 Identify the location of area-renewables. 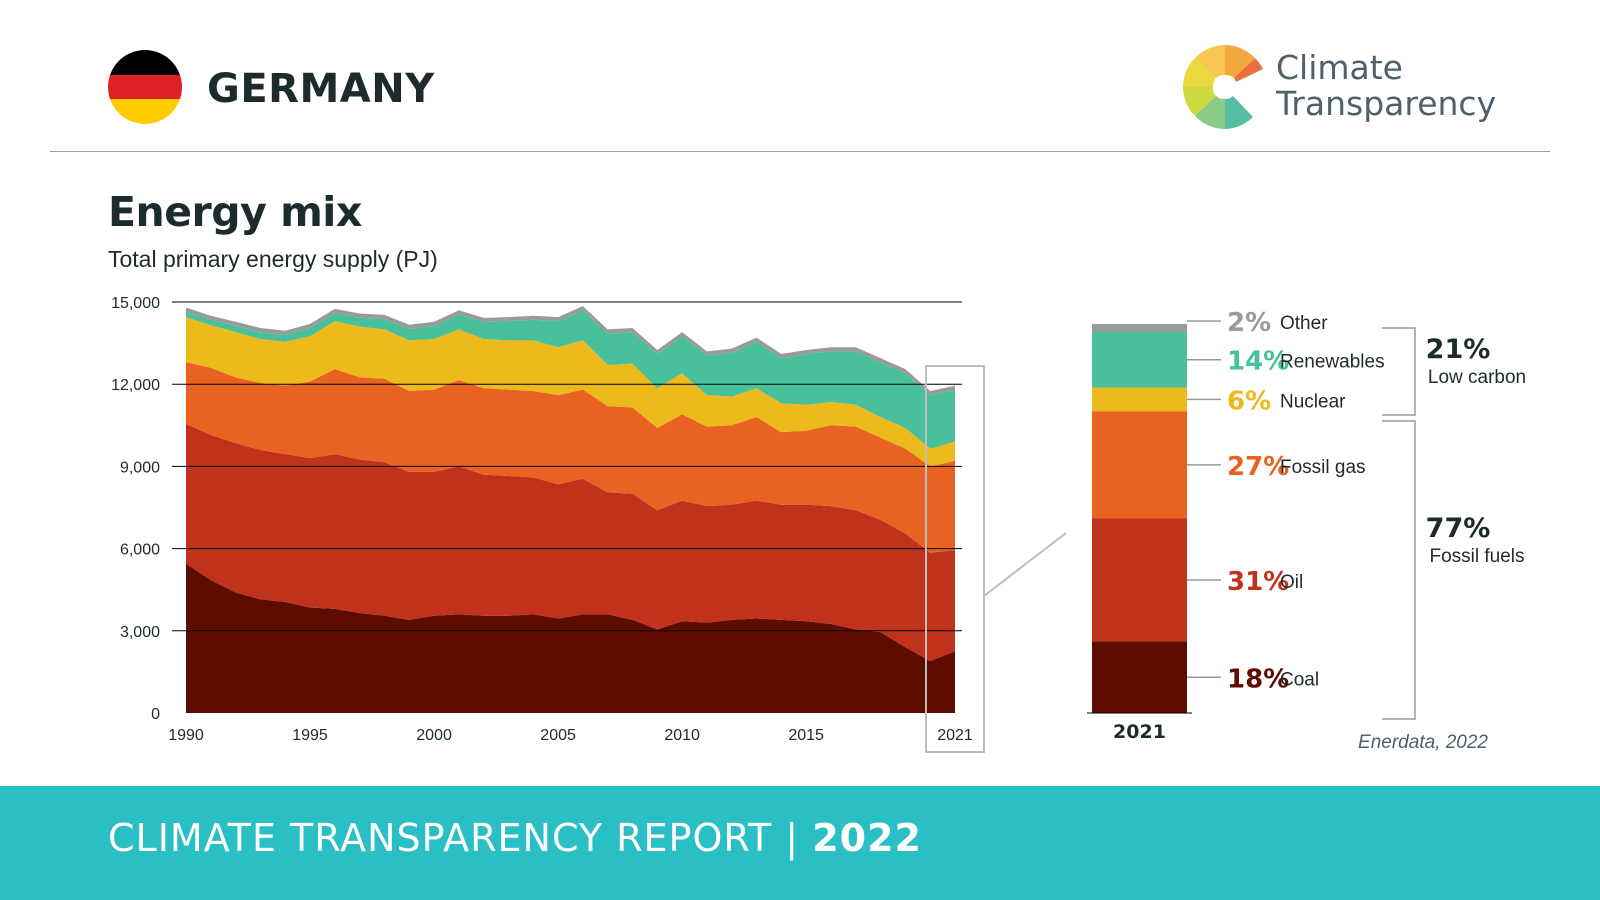
(570, 379).